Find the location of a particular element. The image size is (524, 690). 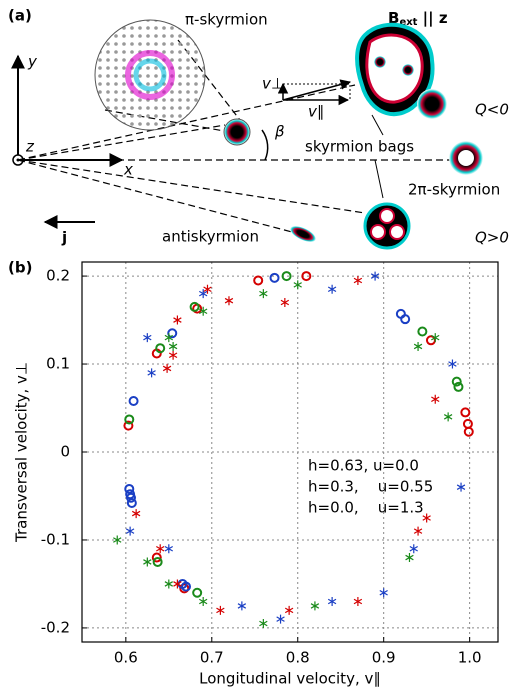

charge-label: Q>0 is located at coordinates (492, 238).